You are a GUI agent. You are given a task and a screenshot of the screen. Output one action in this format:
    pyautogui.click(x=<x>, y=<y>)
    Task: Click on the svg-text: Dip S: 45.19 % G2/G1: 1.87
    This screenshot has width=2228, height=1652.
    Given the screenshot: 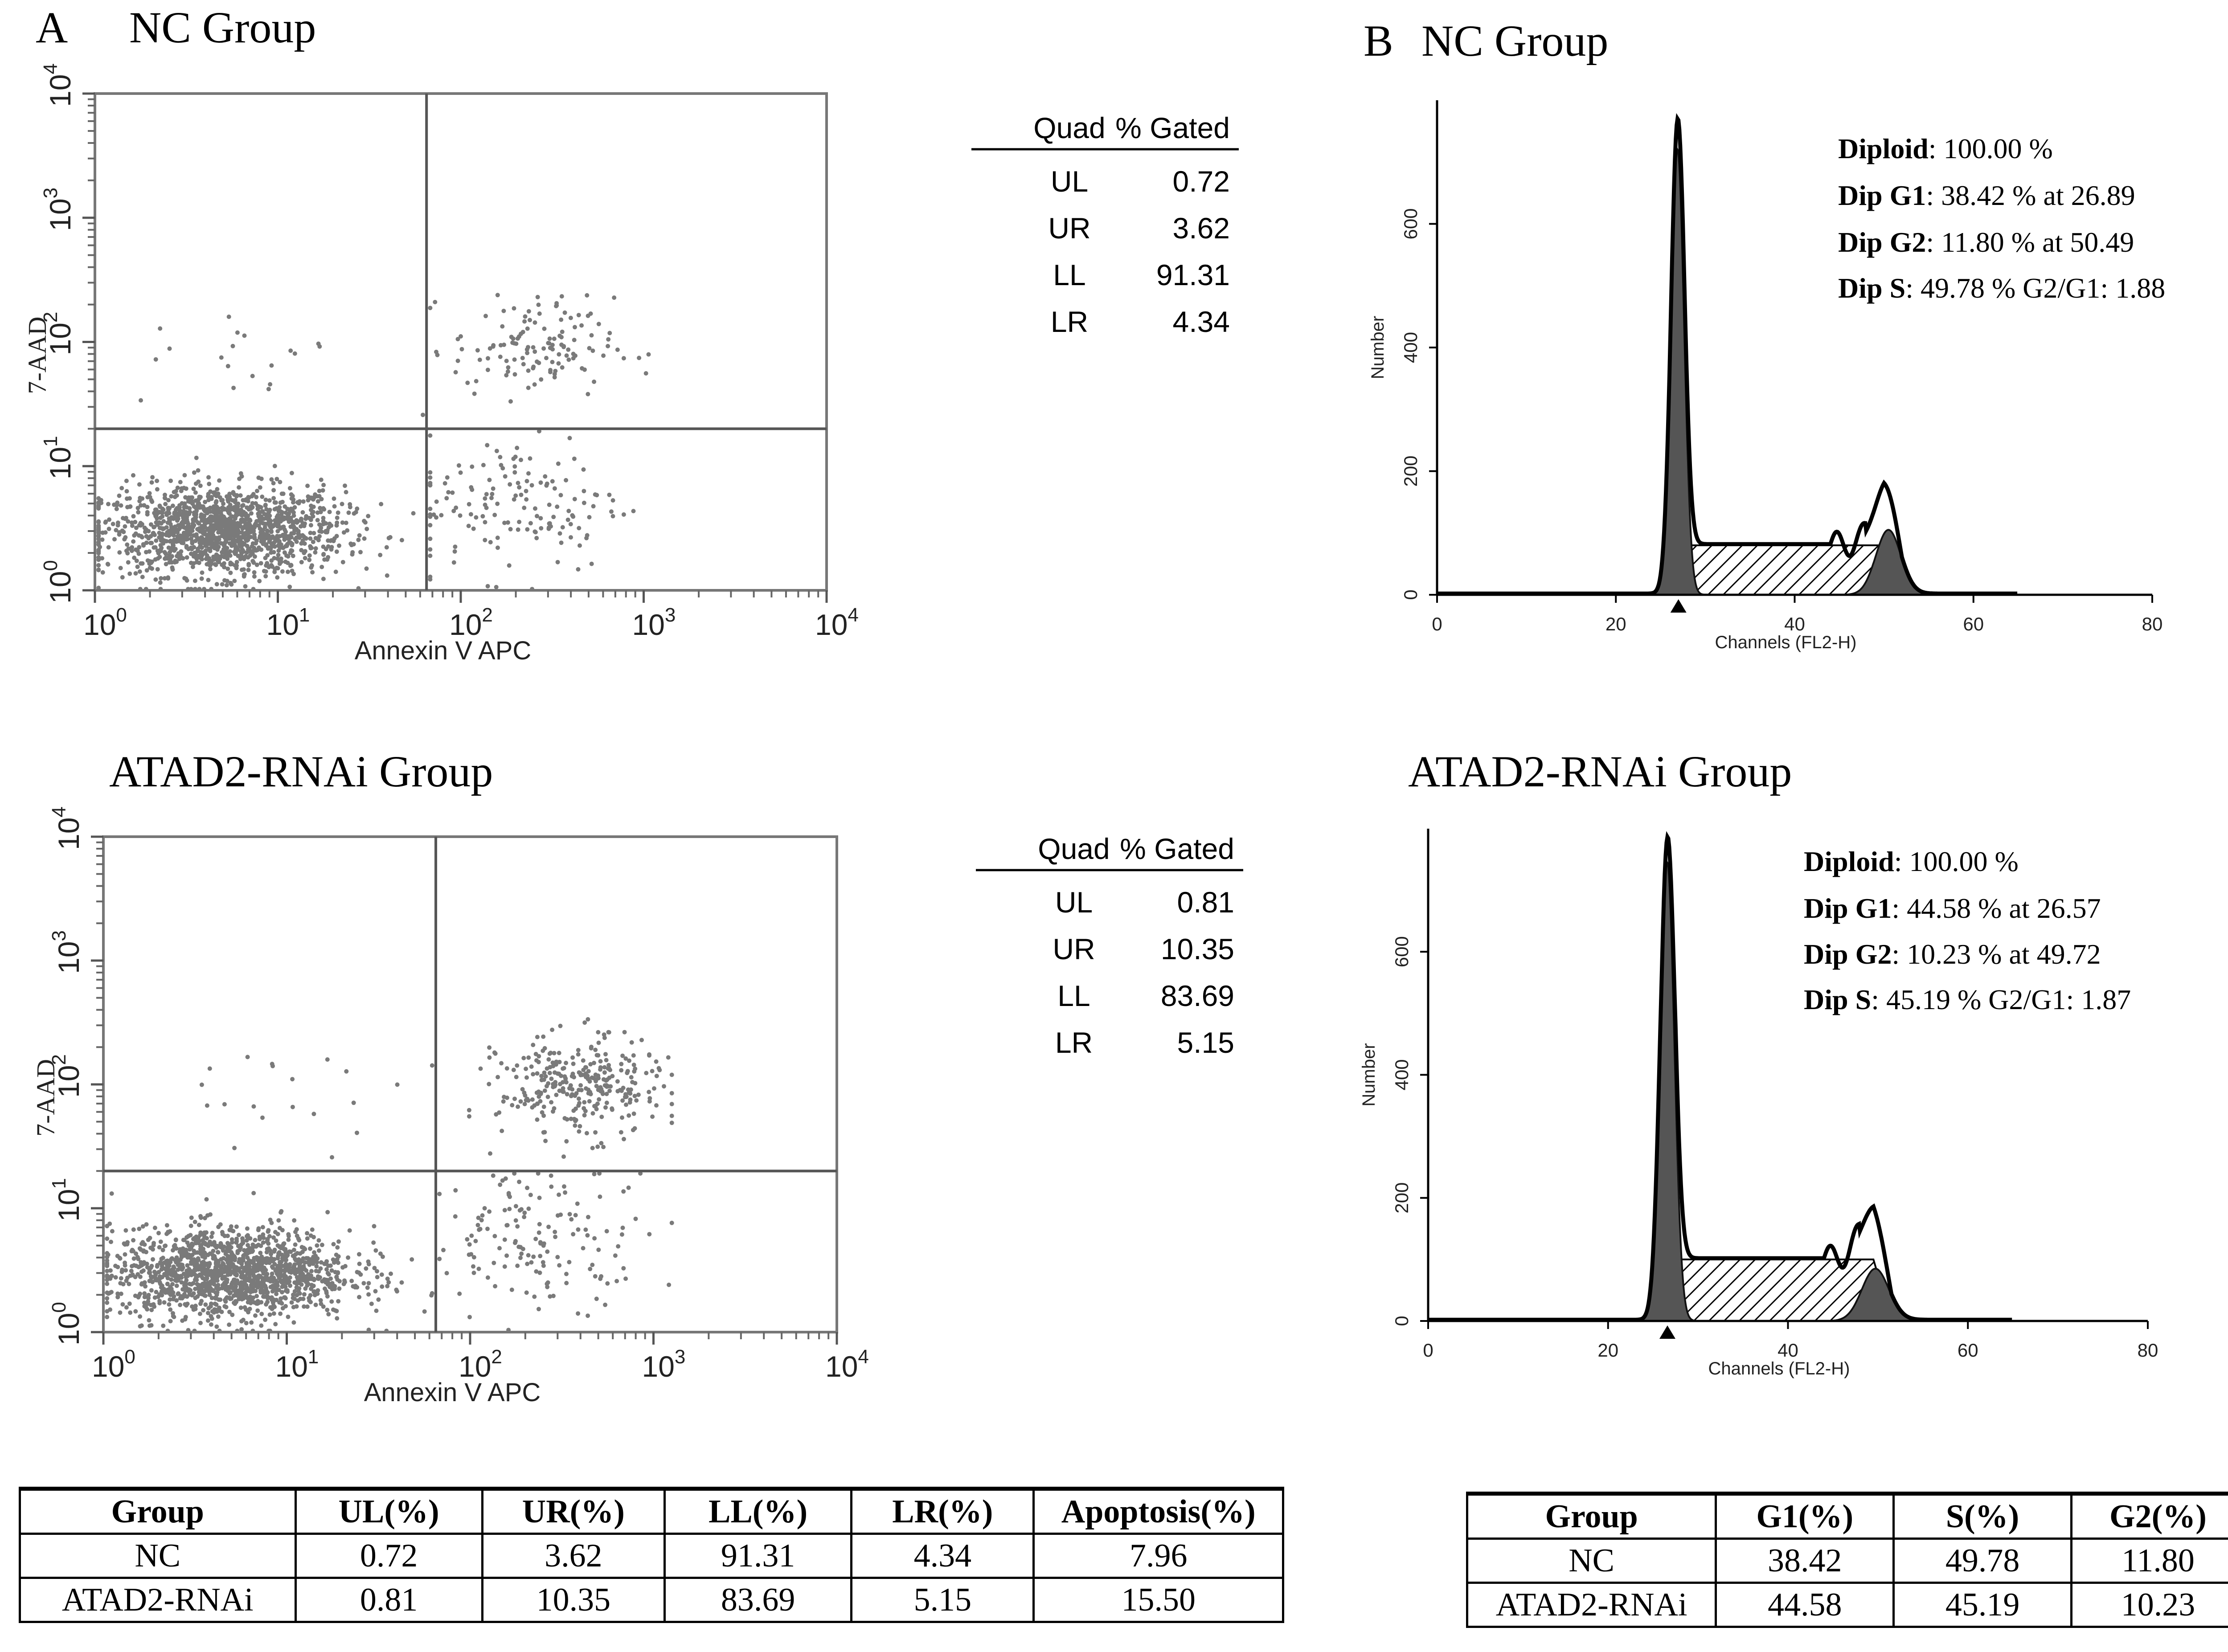 What is the action you would take?
    pyautogui.click(x=1967, y=999)
    